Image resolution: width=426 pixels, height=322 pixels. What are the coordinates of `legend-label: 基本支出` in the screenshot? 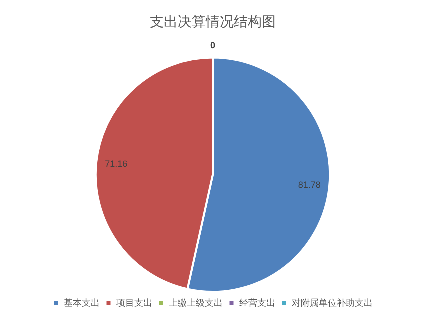 It's located at (82, 303).